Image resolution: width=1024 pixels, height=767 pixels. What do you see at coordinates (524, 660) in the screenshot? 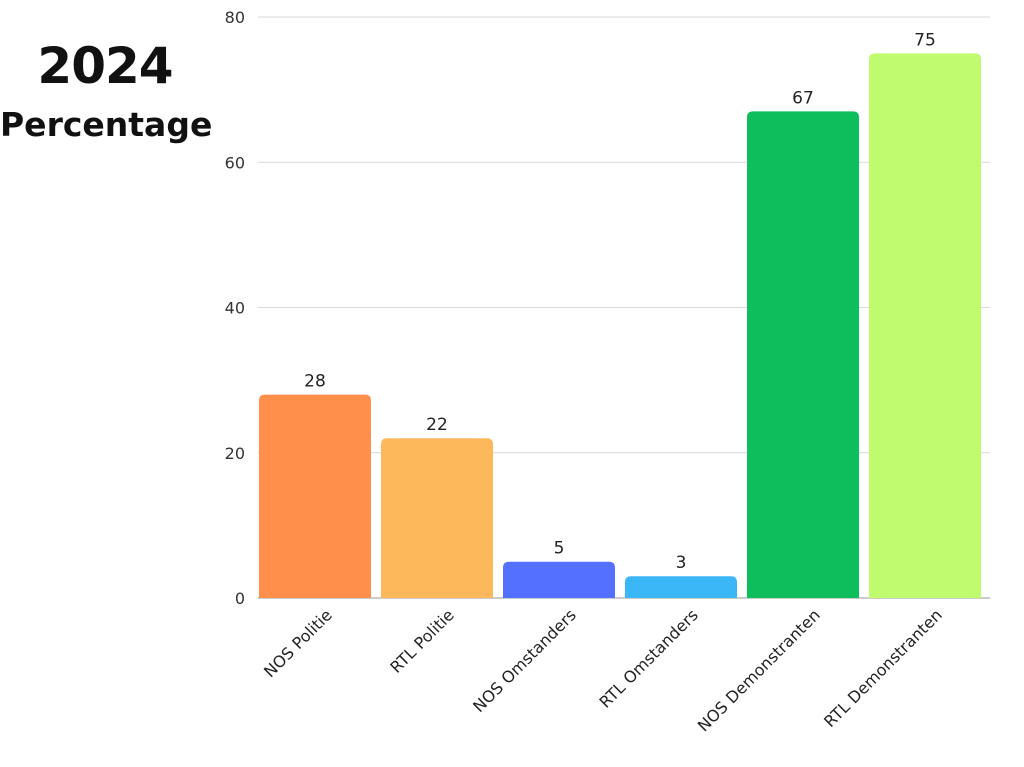
I see `x-category-label: NOS Omstanders` at bounding box center [524, 660].